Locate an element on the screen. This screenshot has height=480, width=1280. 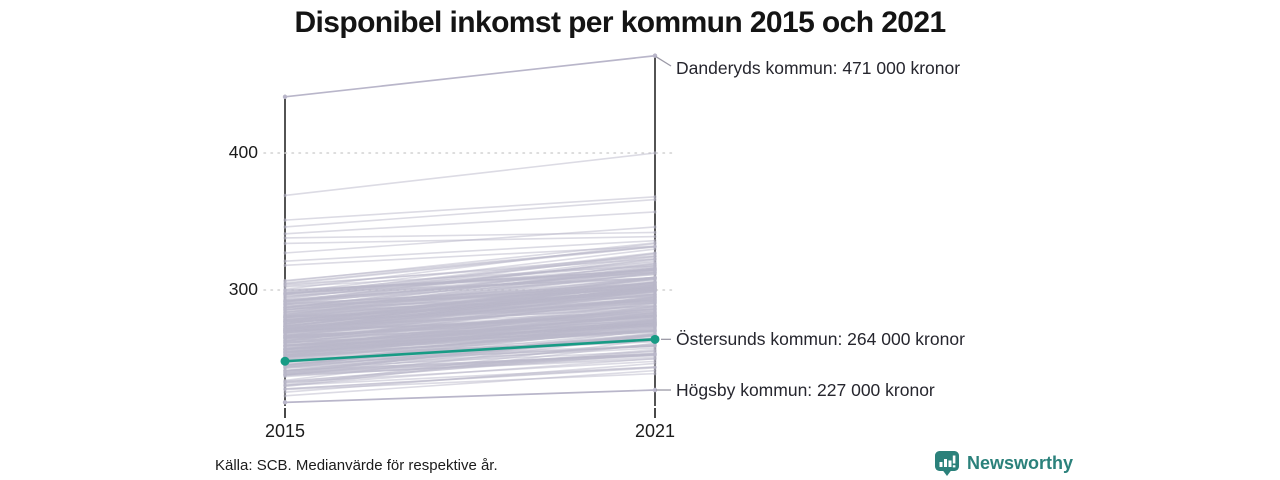
y-axis-tick-400: 400 is located at coordinates (243, 152).